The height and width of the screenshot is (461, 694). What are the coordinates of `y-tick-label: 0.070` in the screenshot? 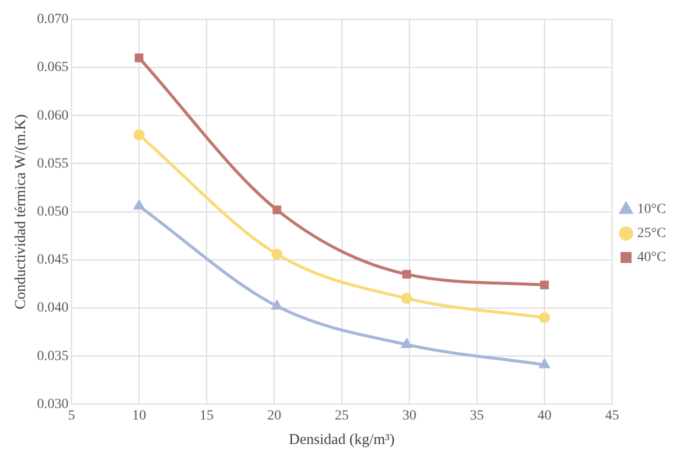 It's located at (52, 20).